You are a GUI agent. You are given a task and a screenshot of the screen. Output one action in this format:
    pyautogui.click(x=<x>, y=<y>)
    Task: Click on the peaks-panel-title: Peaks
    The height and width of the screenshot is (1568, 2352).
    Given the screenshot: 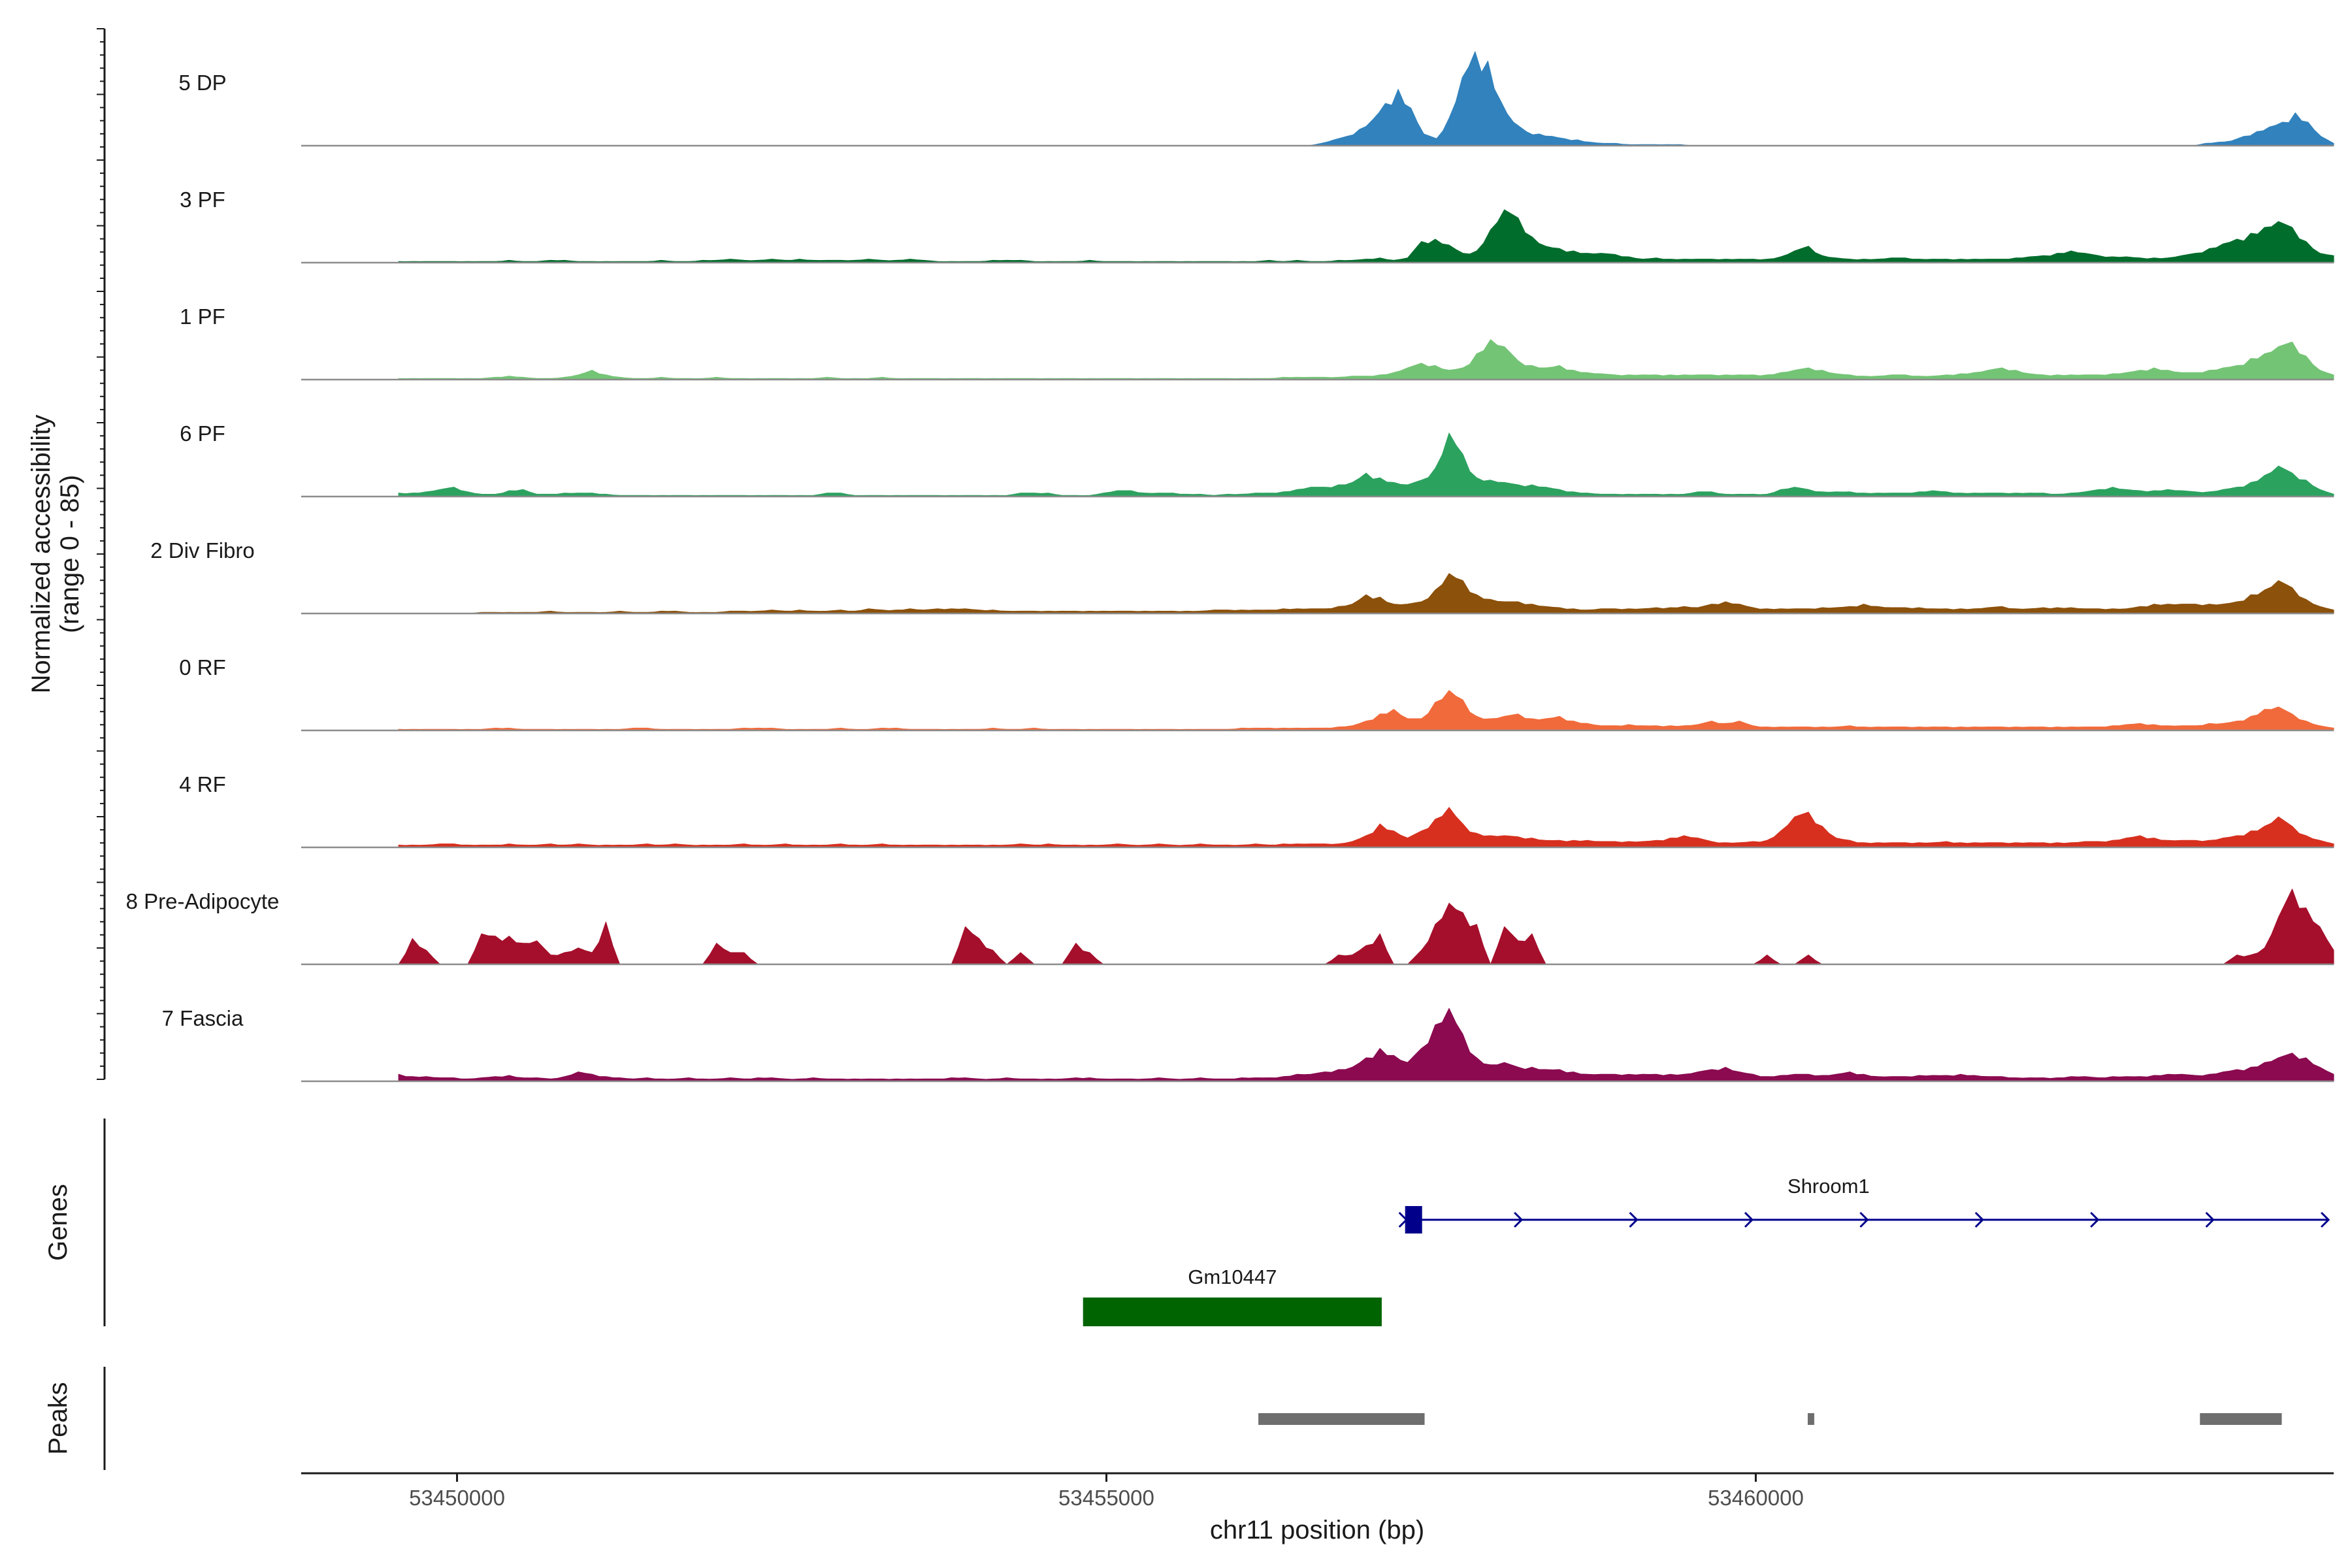 What is the action you would take?
    pyautogui.click(x=58, y=1418)
    